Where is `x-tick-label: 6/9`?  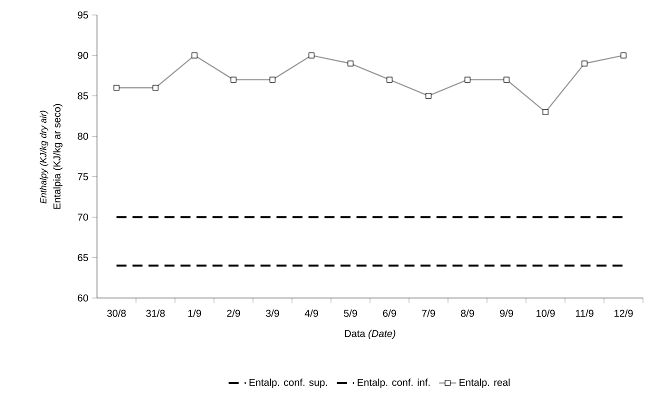
x-tick-label: 6/9 is located at coordinates (389, 313).